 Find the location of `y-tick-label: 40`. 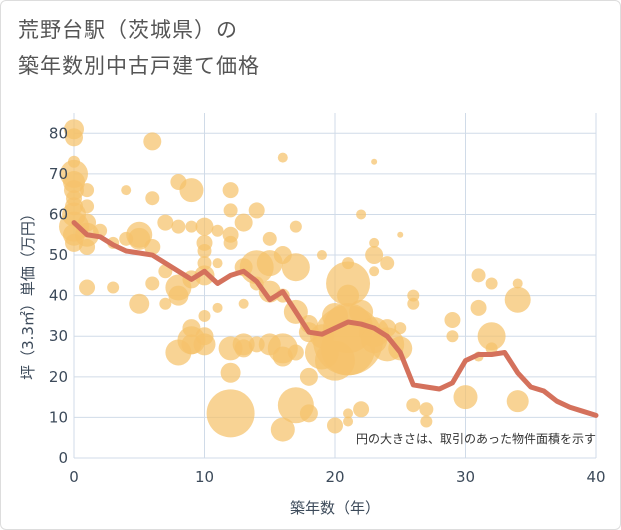

y-tick-label: 40 is located at coordinates (58, 296).